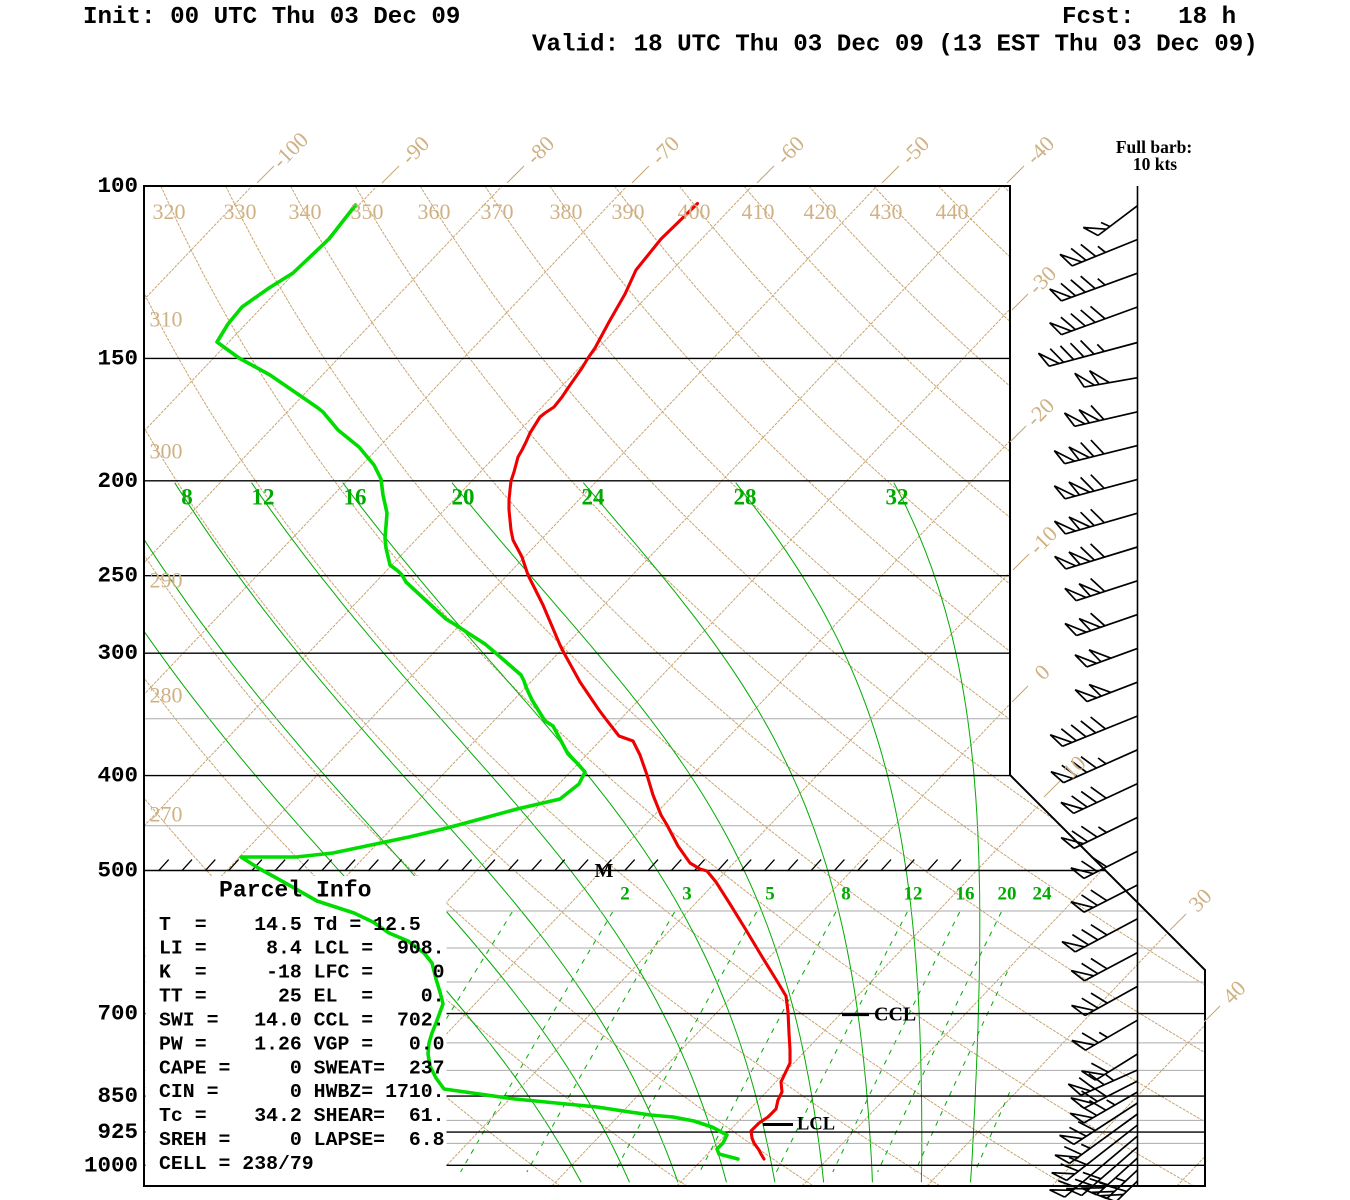 This screenshot has width=1350, height=1200. Describe the element at coordinates (497, 211) in the screenshot. I see `svg-text: 370` at that location.